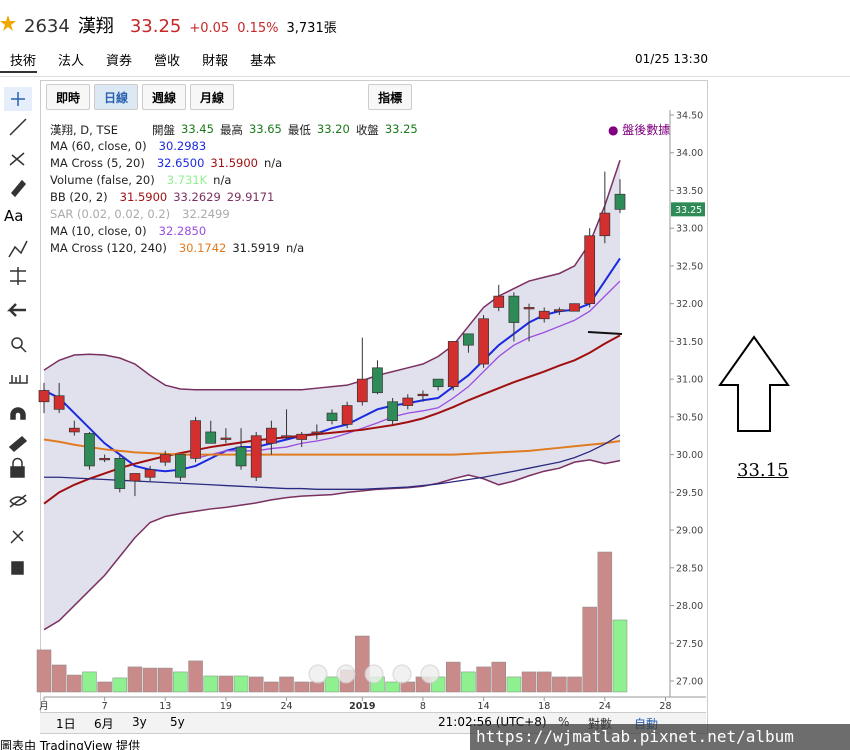 Image resolution: width=850 pixels, height=750 pixels. Describe the element at coordinates (234, 163) in the screenshot. I see `legend-value: 31.5900` at that location.